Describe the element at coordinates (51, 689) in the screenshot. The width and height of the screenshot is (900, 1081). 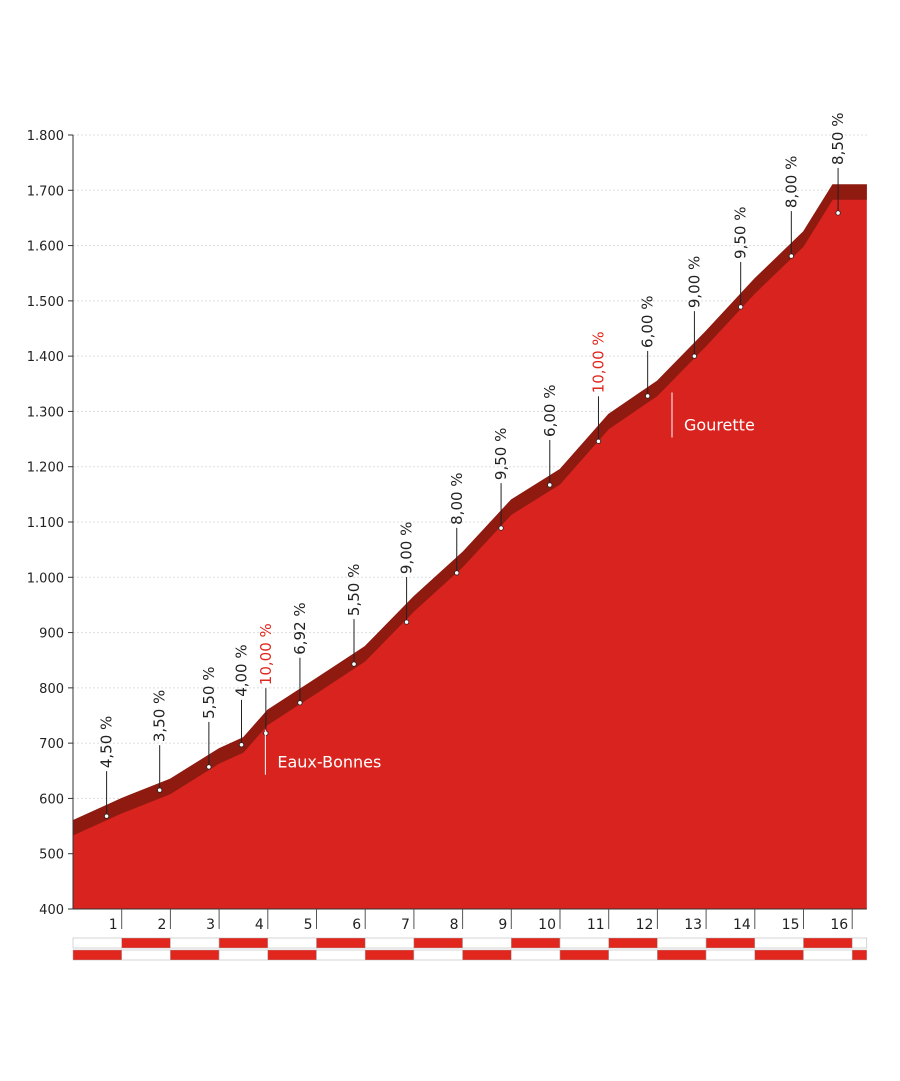
I see `y-tick-label: 800` at that location.